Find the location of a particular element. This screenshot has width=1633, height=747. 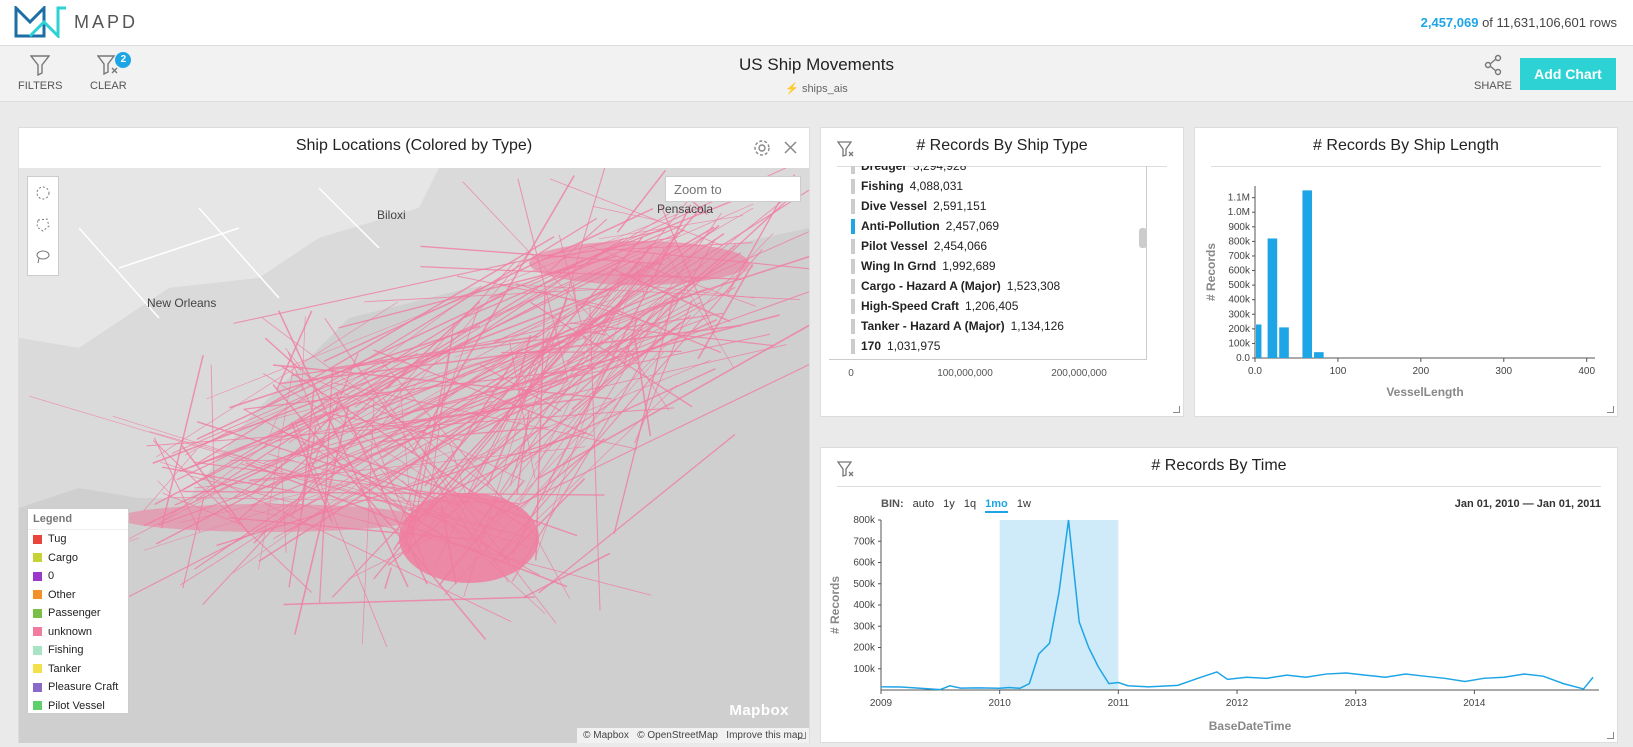

tick-label: 200,000,000 is located at coordinates (1079, 373).